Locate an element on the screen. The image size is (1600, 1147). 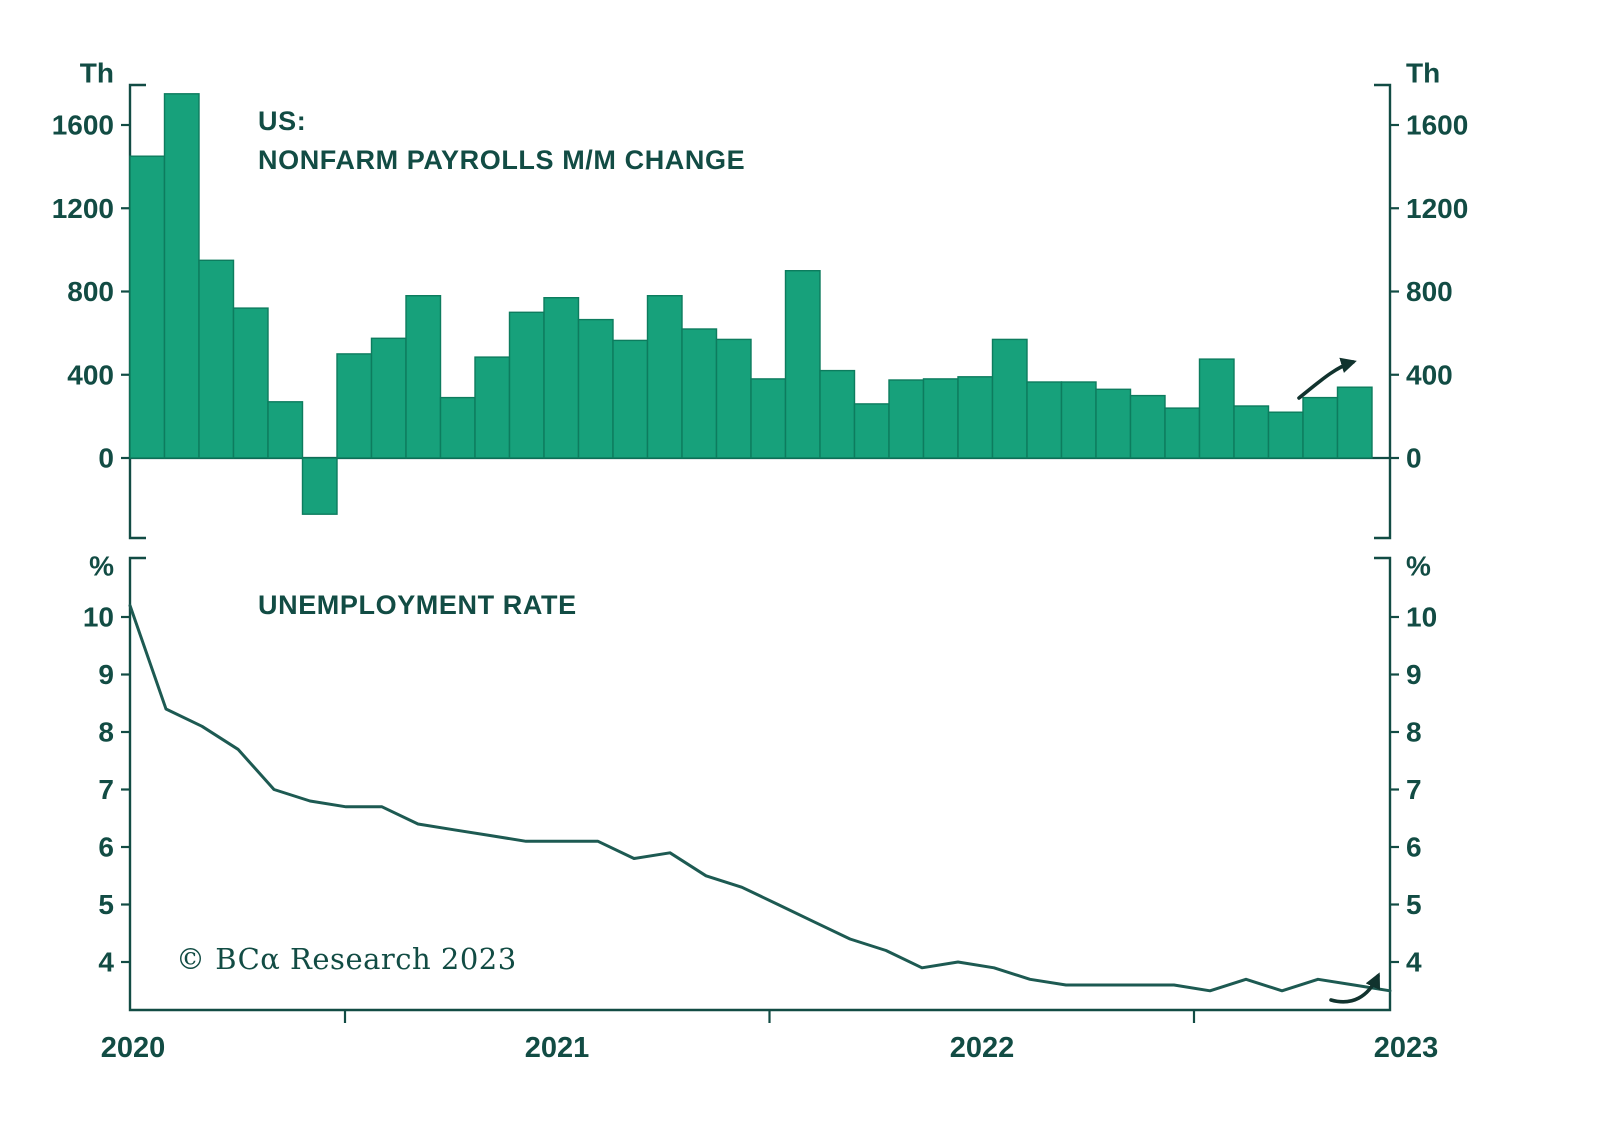
payrolls-title-region: US: is located at coordinates (282, 121).